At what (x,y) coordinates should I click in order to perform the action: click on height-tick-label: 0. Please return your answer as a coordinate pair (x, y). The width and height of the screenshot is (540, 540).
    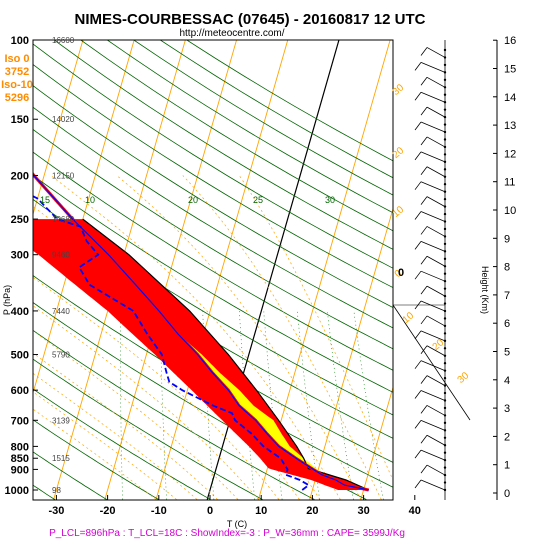
    Looking at the image, I should click on (507, 494).